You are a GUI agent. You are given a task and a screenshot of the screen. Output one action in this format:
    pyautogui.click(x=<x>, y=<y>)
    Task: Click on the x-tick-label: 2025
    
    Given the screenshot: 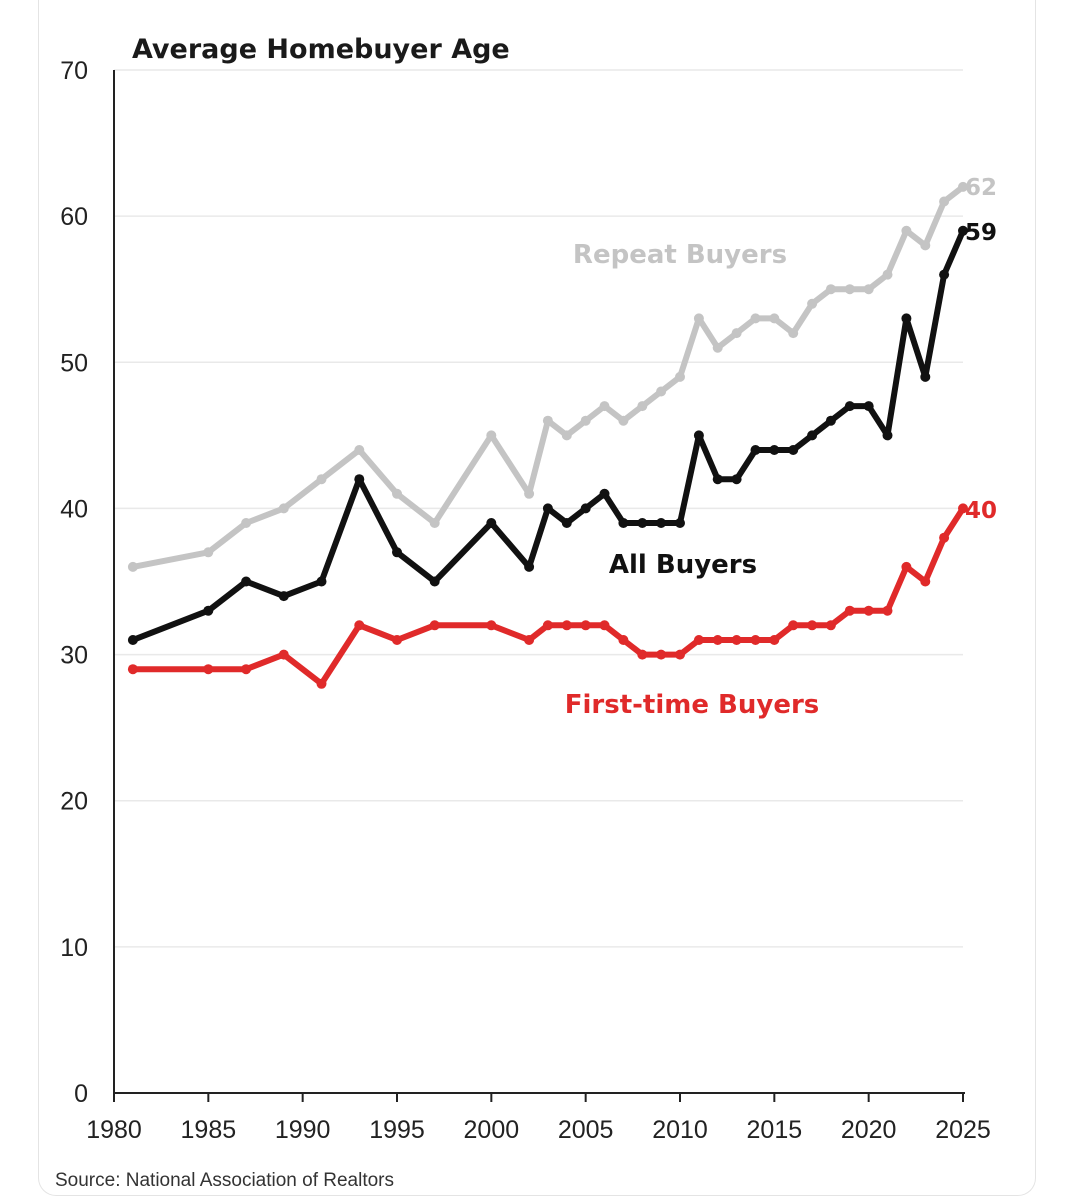 What is the action you would take?
    pyautogui.click(x=963, y=1130)
    